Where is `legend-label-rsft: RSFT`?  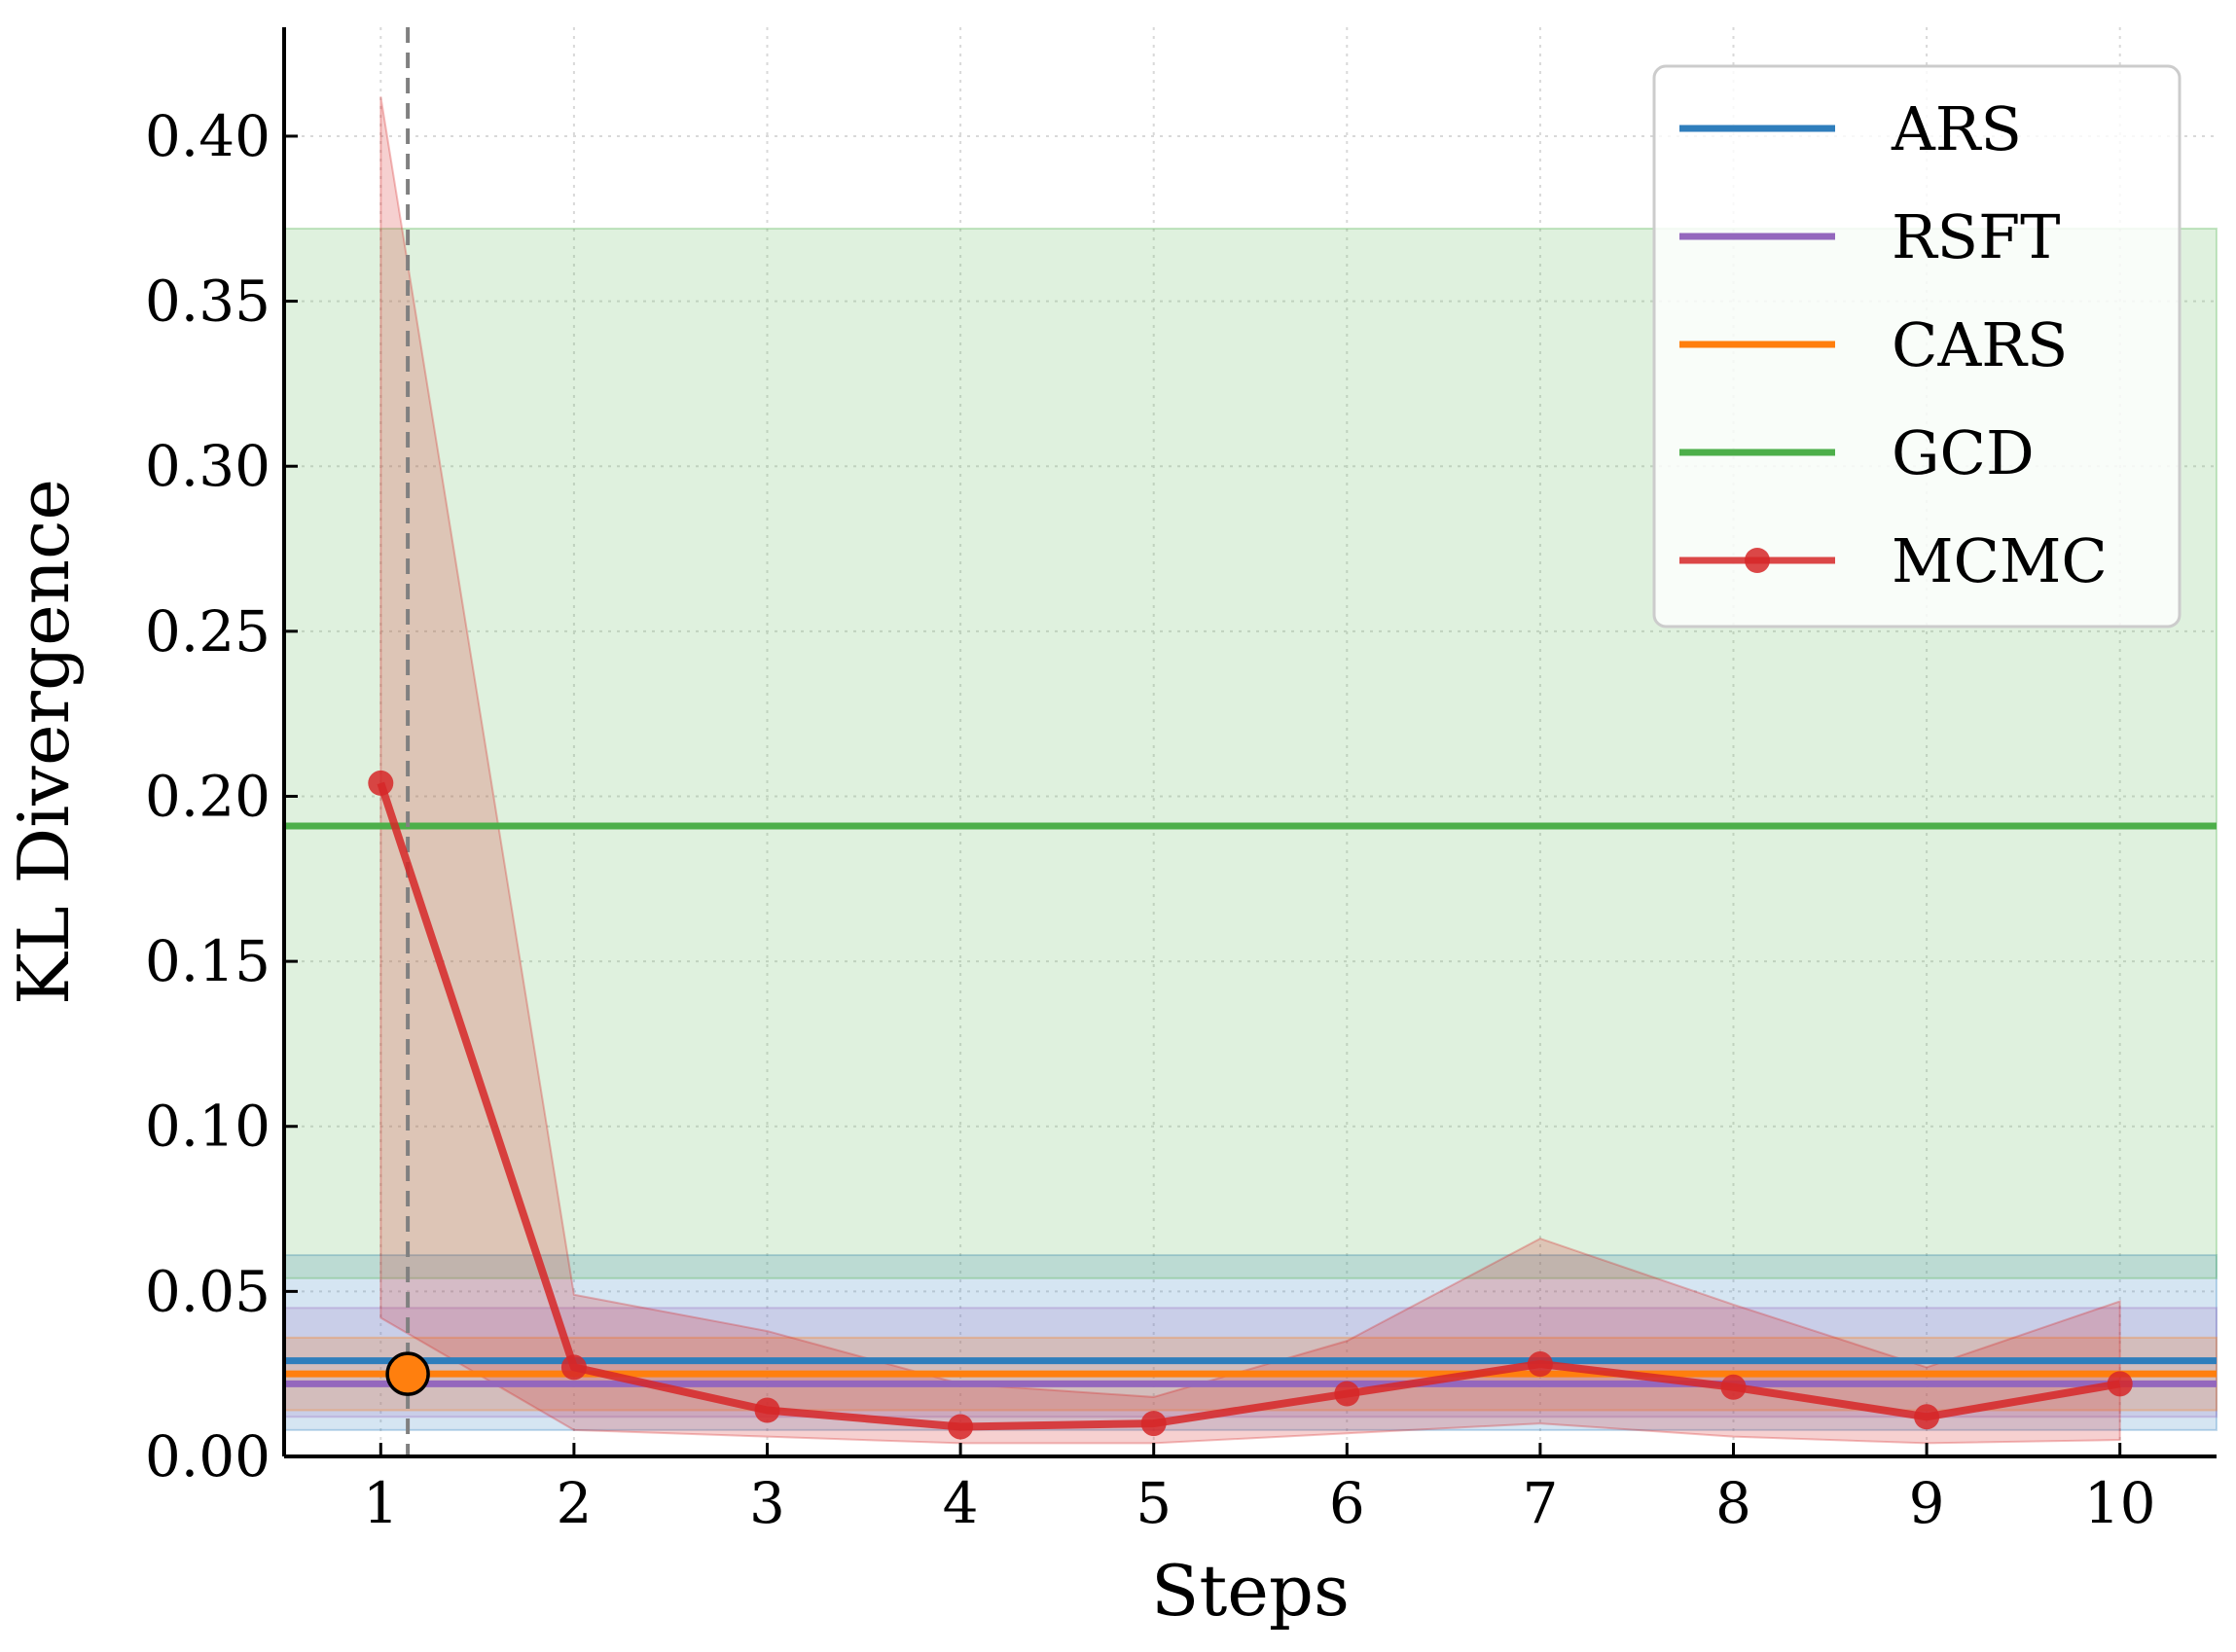
legend-label-rsft: RSFT is located at coordinates (1976, 236).